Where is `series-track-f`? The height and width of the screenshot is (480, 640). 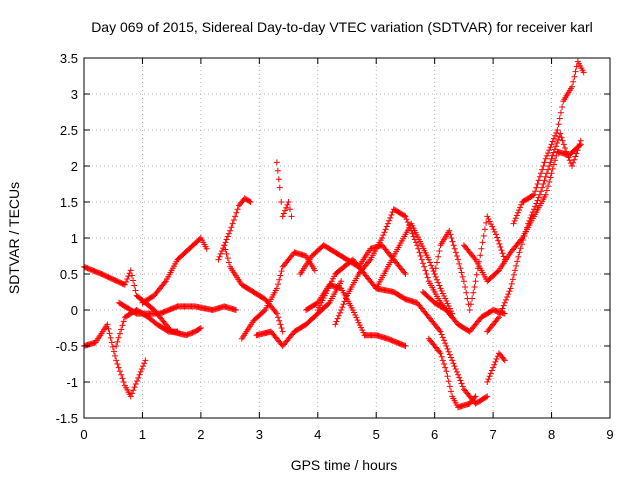 series-track-f is located at coordinates (234, 229).